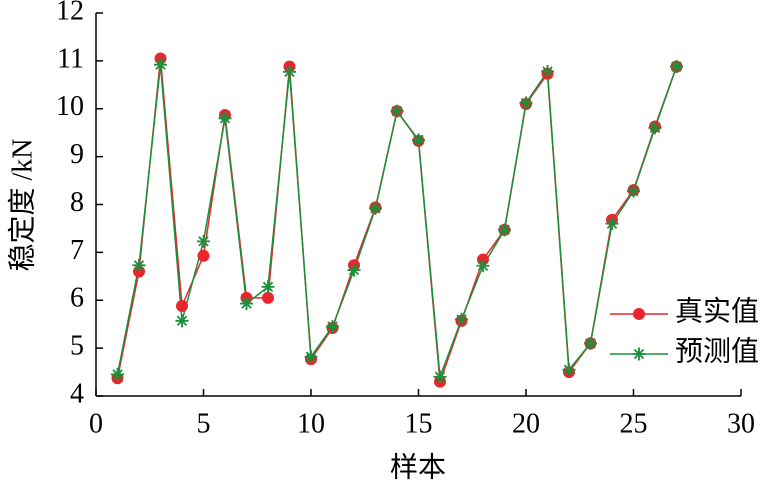  What do you see at coordinates (418, 467) in the screenshot?
I see `x-axis-label: 样本` at bounding box center [418, 467].